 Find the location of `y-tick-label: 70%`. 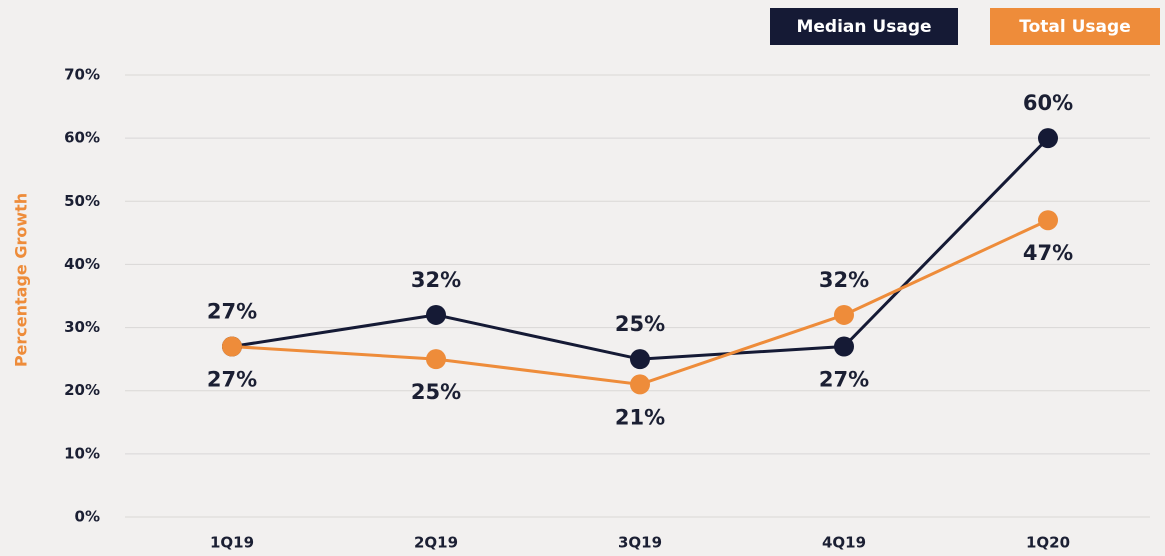

y-tick-label: 70% is located at coordinates (82, 75).